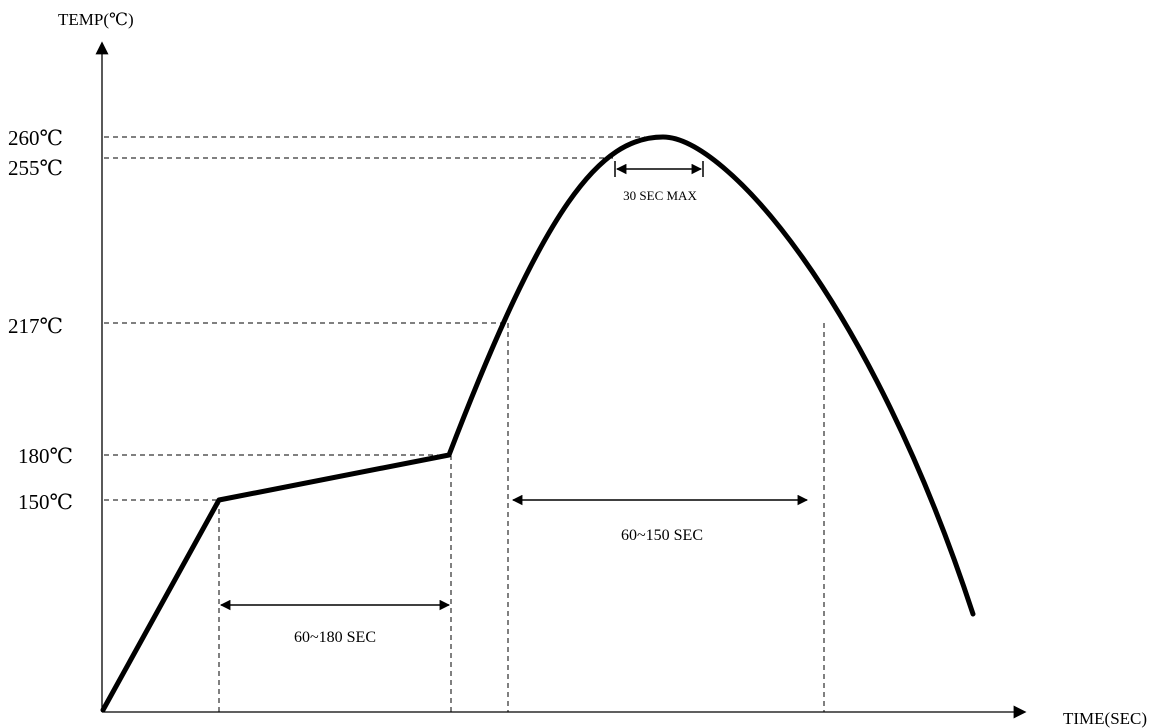  I want to click on y-axis-label: TEMP(℃), so click(96, 19).